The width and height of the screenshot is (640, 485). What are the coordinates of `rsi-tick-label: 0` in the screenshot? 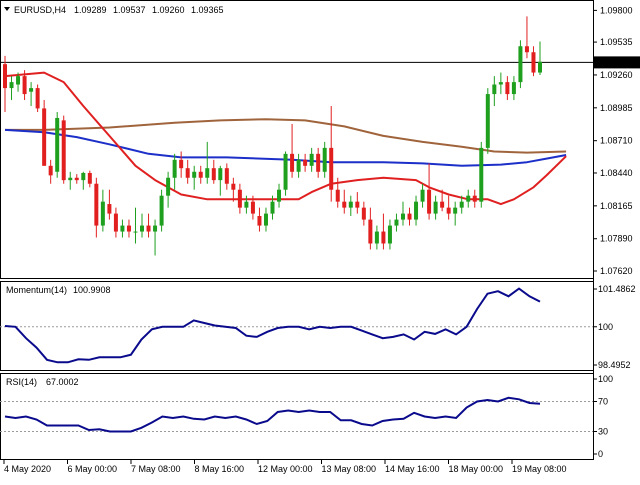 It's located at (600, 454).